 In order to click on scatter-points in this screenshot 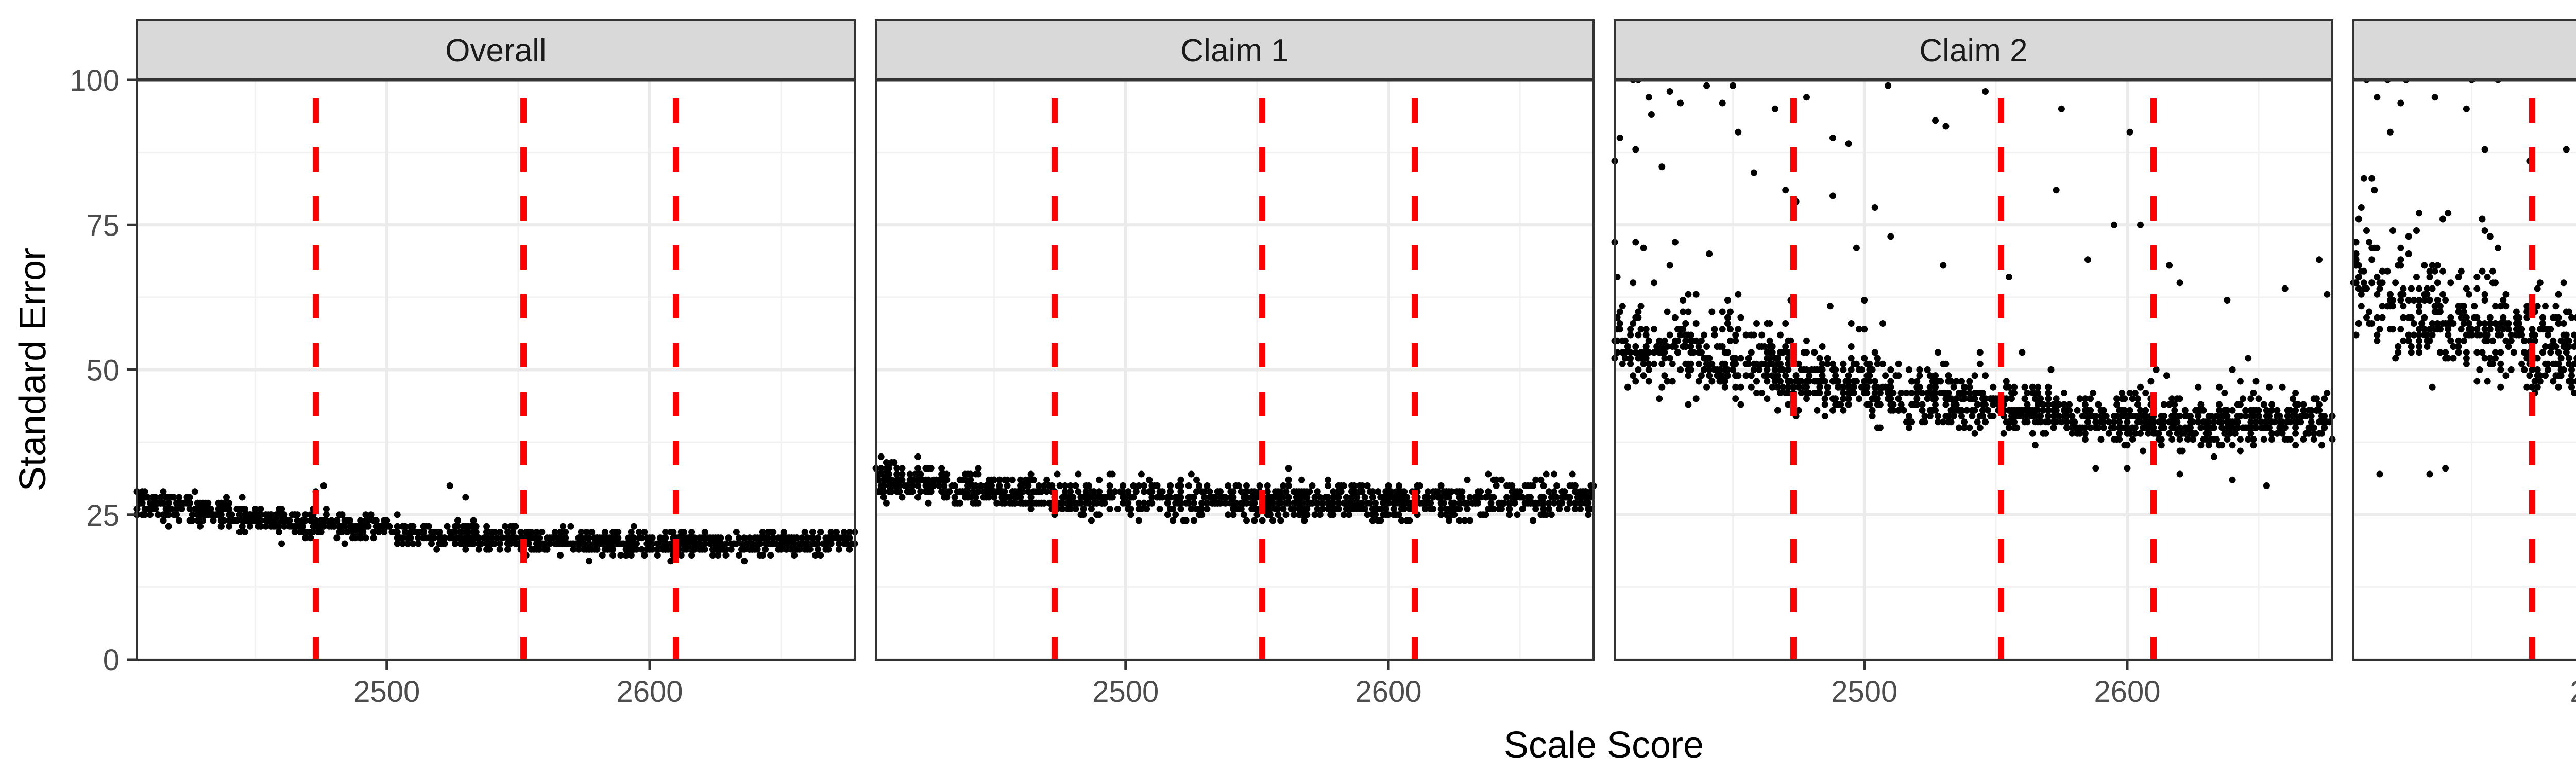, I will do `click(495, 523)`.